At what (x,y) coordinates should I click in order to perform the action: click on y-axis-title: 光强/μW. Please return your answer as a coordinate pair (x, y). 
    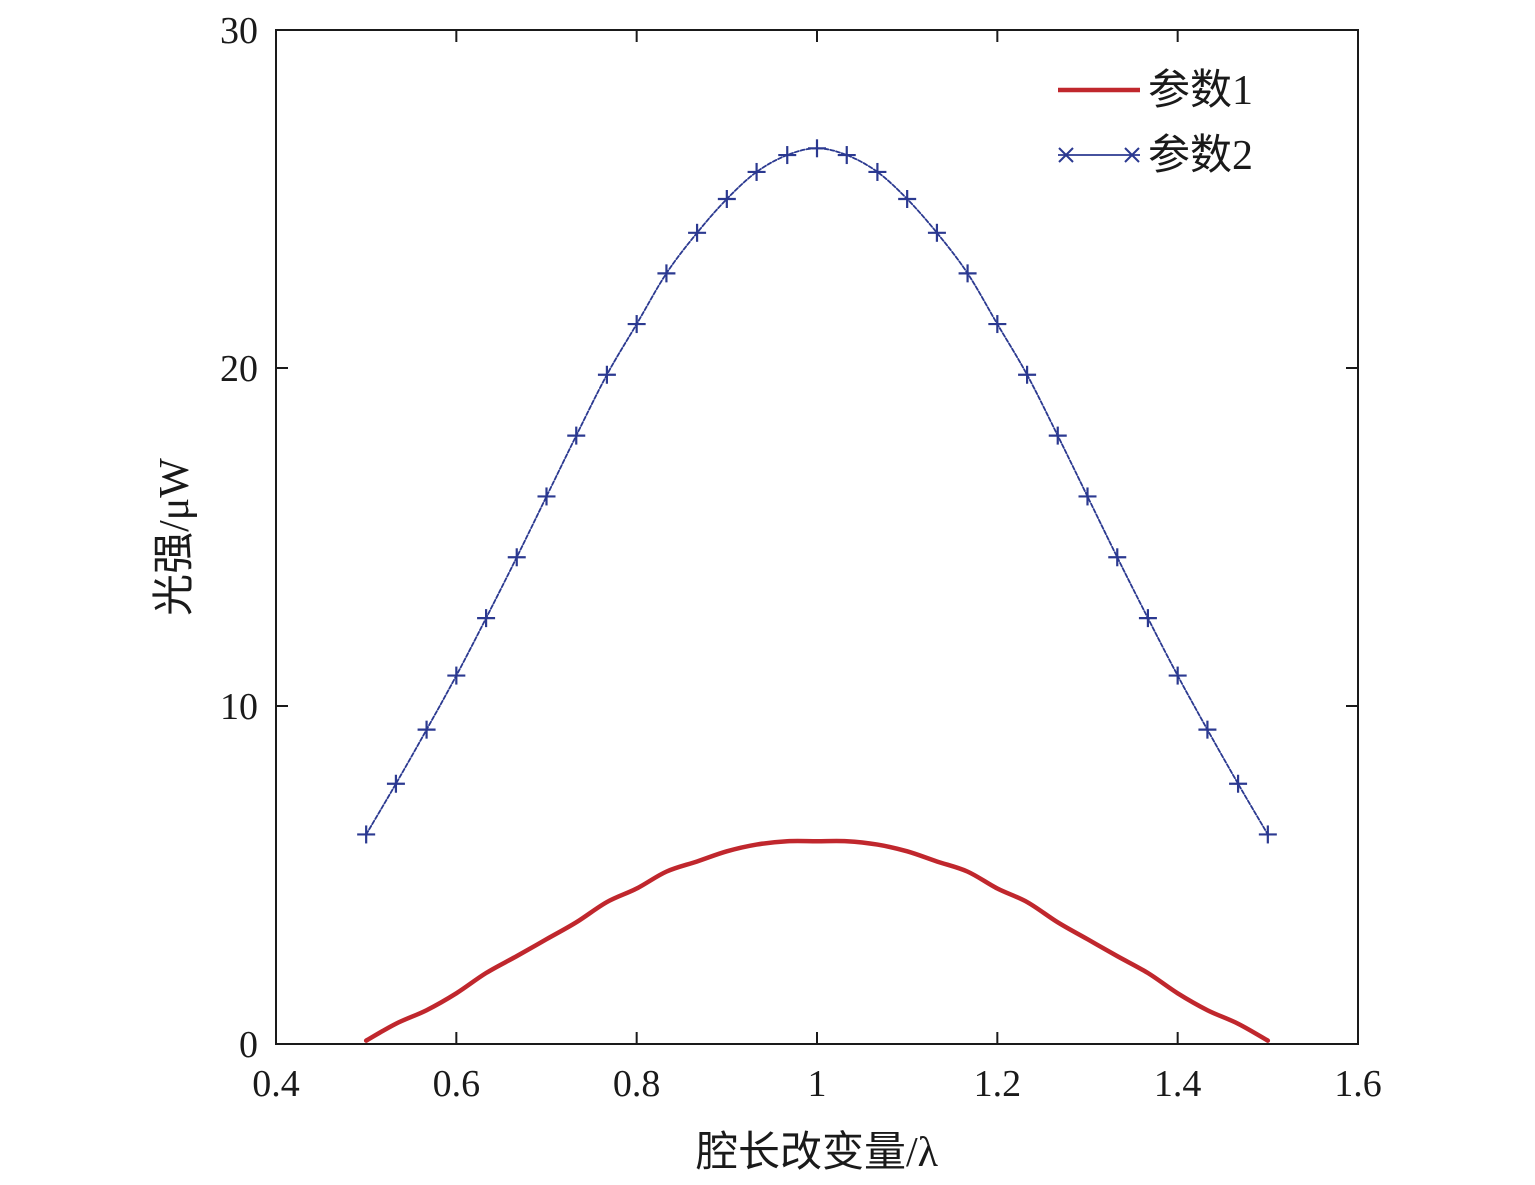
    Looking at the image, I should click on (175, 537).